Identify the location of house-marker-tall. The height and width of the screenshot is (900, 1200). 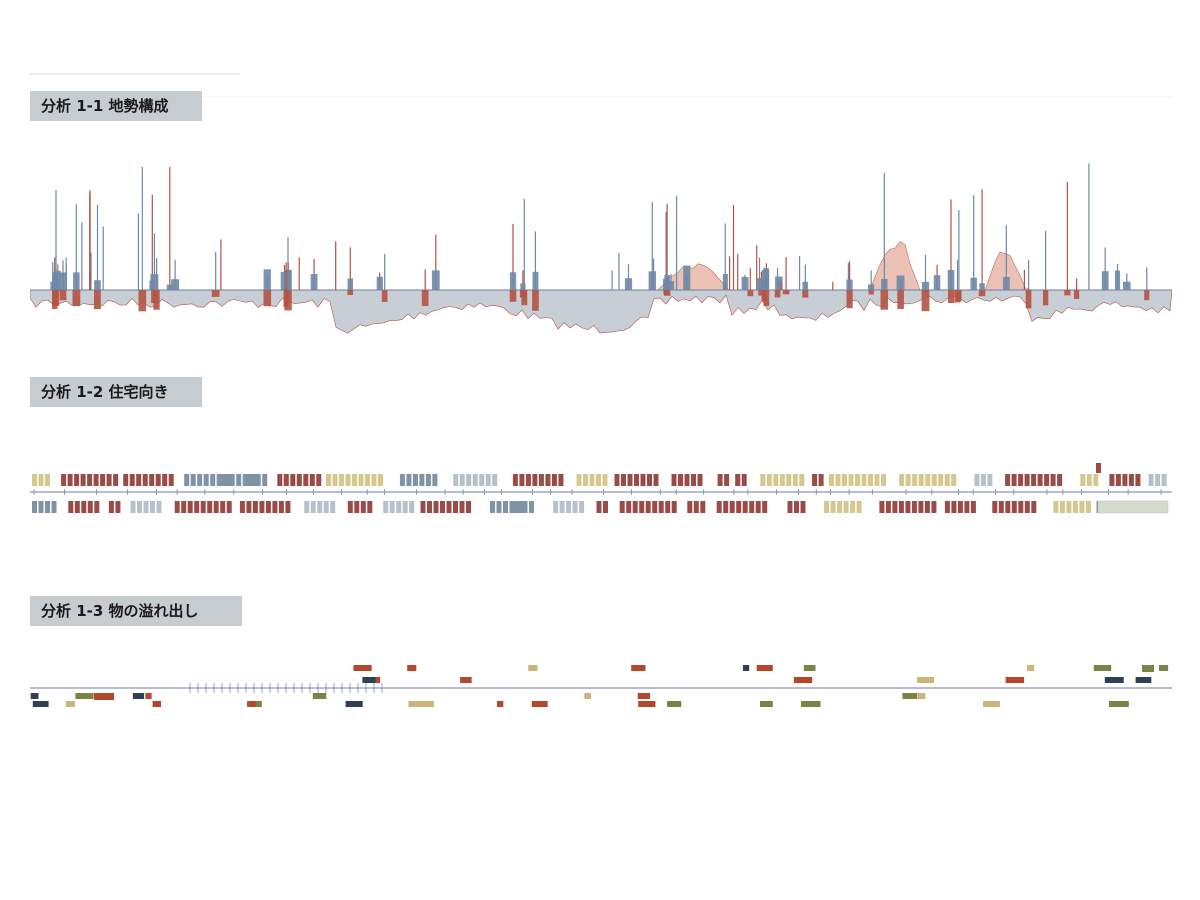
(1098, 468).